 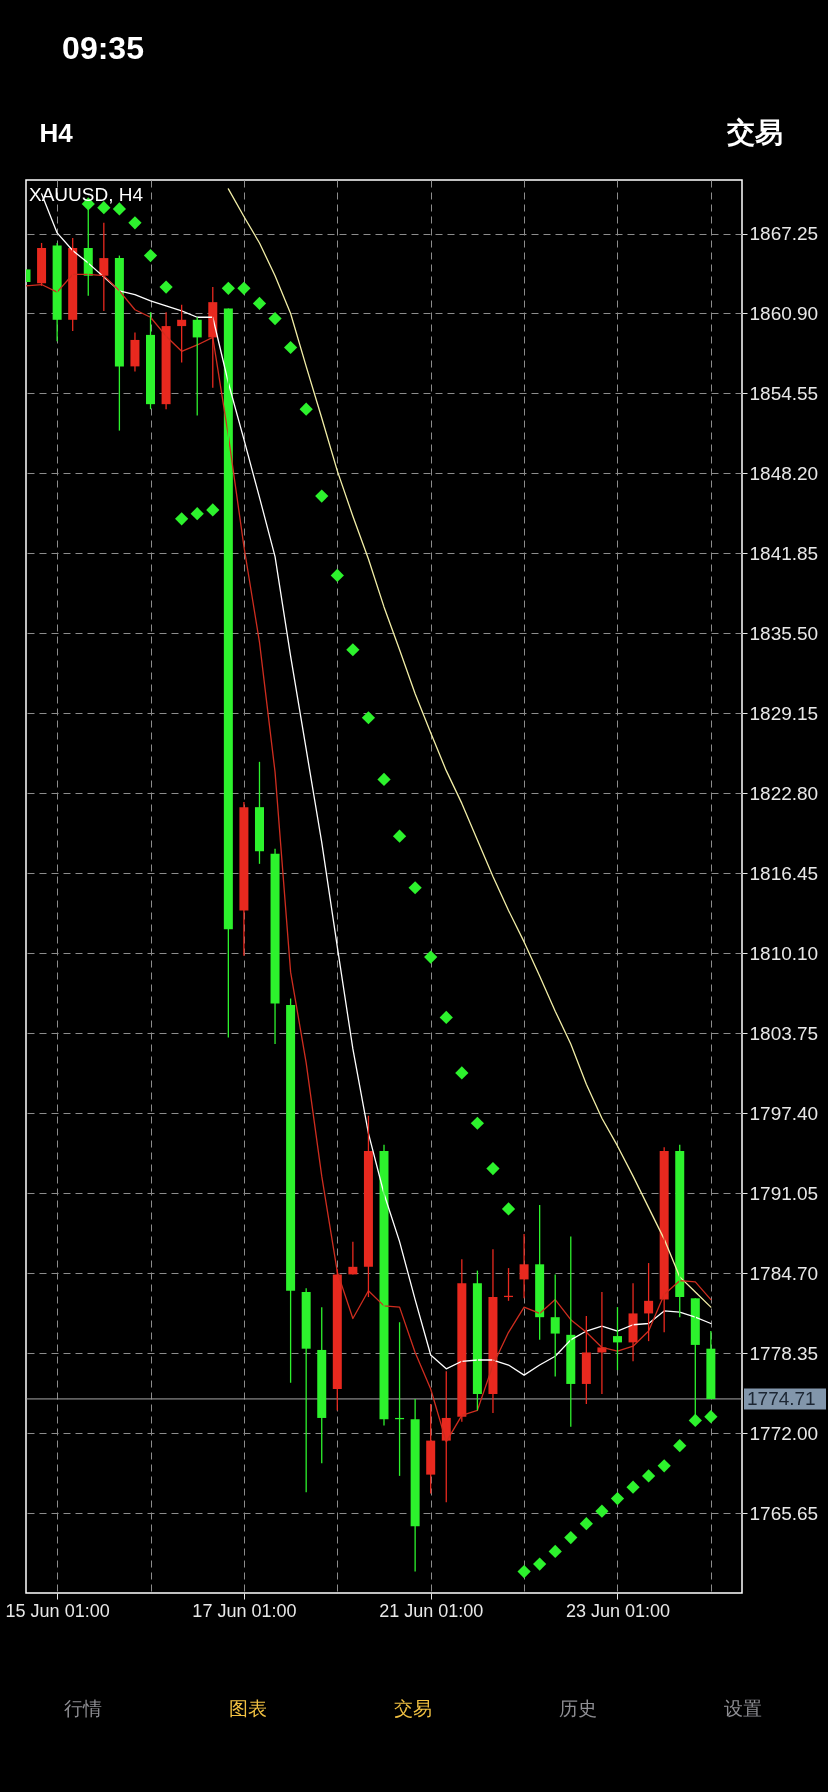 What do you see at coordinates (784, 234) in the screenshot?
I see `y-tick-label: 1867.25` at bounding box center [784, 234].